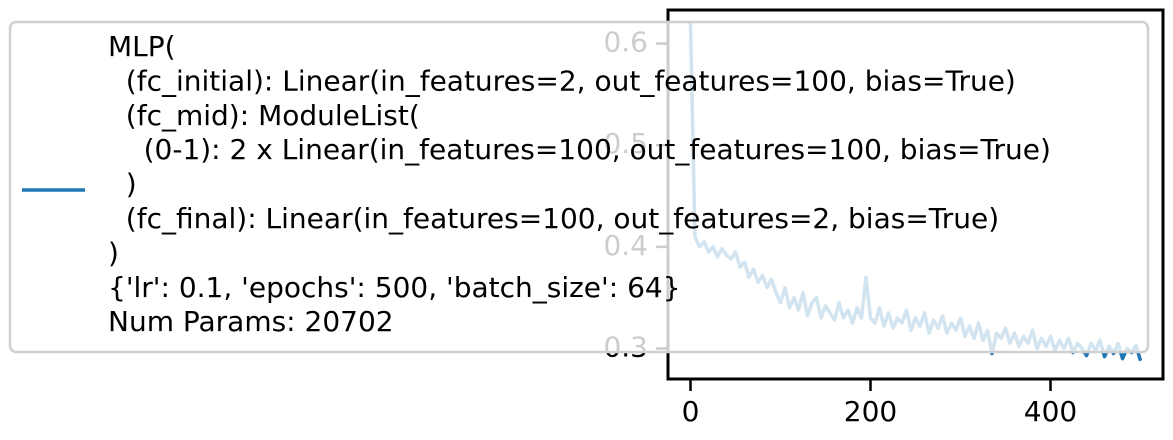  I want to click on x-tick-label: 400, so click(1050, 411).